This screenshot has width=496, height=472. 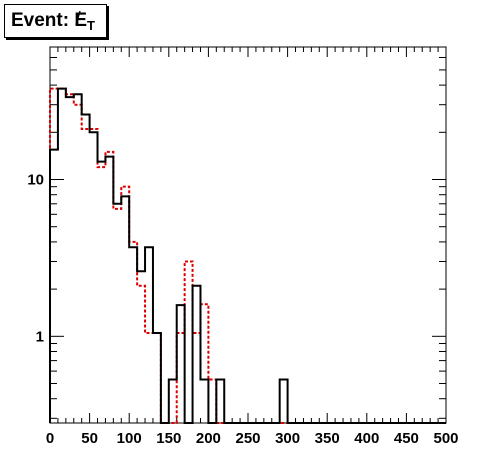 I want to click on x-tick-label: 450, so click(x=406, y=438).